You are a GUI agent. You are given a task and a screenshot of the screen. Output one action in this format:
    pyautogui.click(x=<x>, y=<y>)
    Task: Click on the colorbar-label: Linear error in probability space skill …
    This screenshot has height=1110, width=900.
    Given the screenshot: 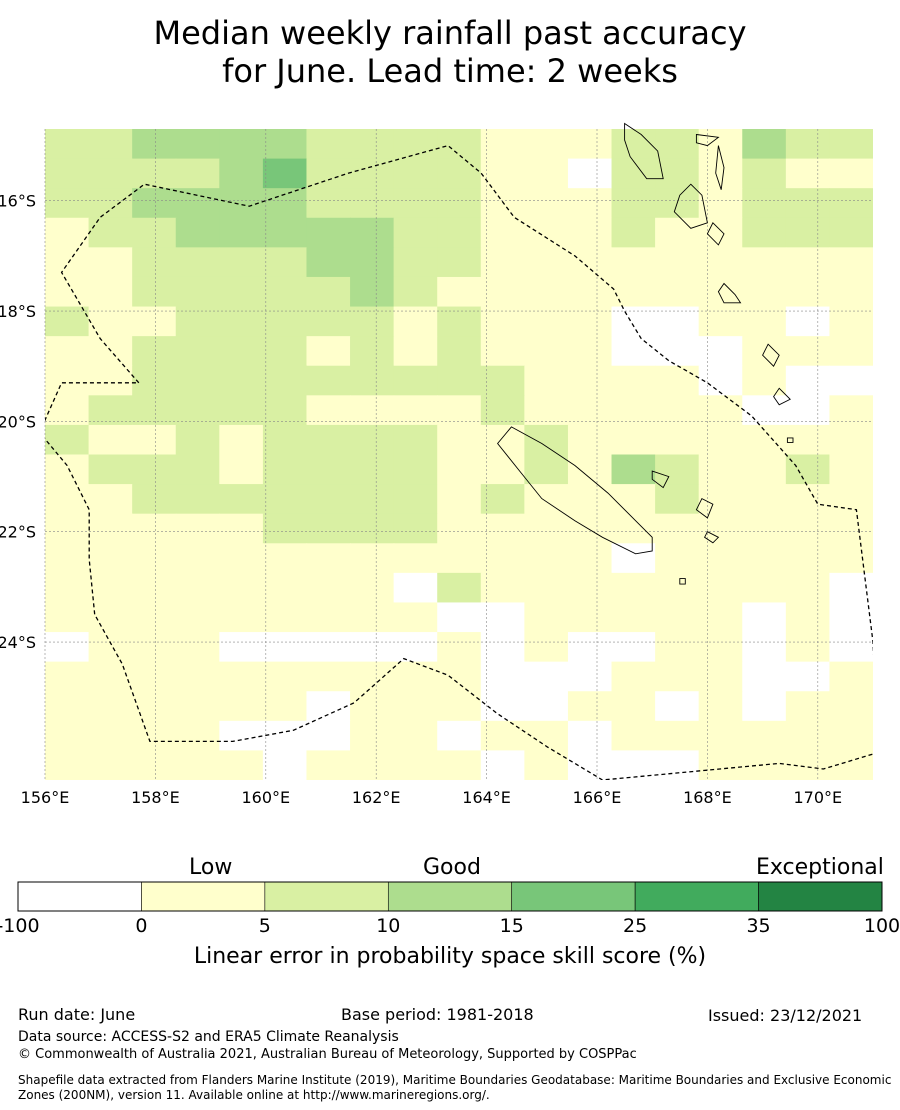 What is the action you would take?
    pyautogui.click(x=450, y=956)
    